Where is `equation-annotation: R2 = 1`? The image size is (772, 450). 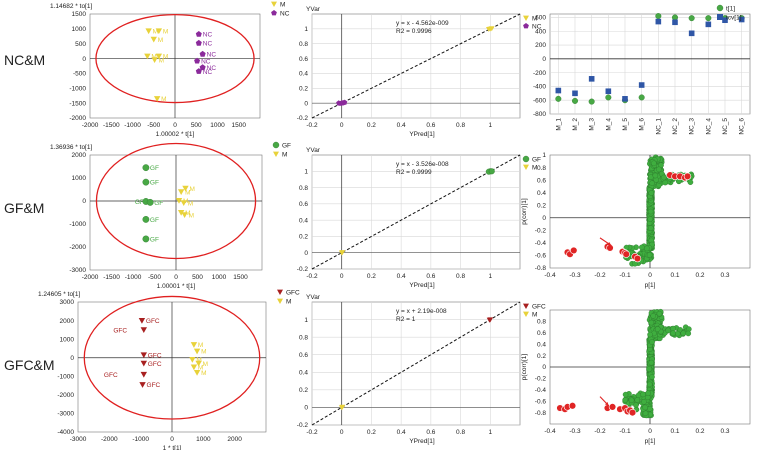
equation-annotation: R2 = 1 is located at coordinates (406, 319).